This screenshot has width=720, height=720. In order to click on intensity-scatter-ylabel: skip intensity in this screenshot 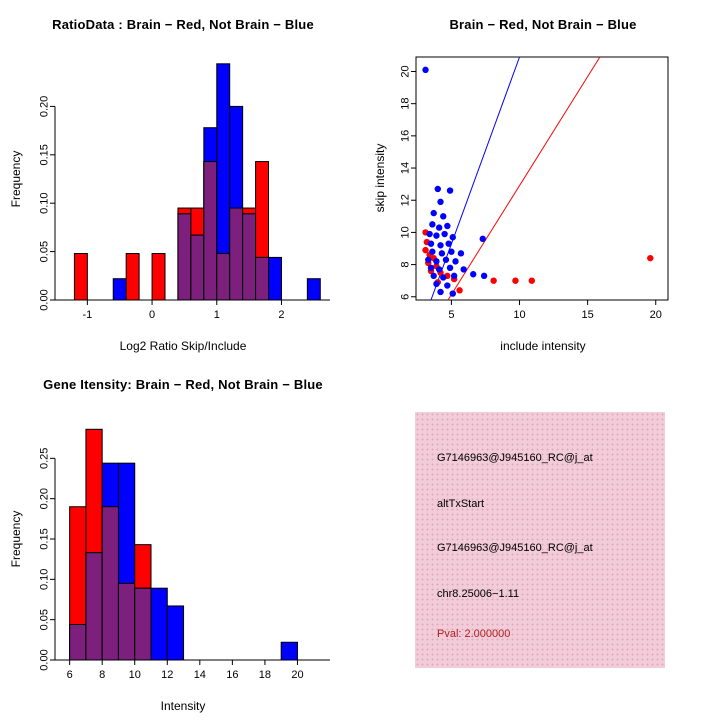, I will do `click(380, 178)`.